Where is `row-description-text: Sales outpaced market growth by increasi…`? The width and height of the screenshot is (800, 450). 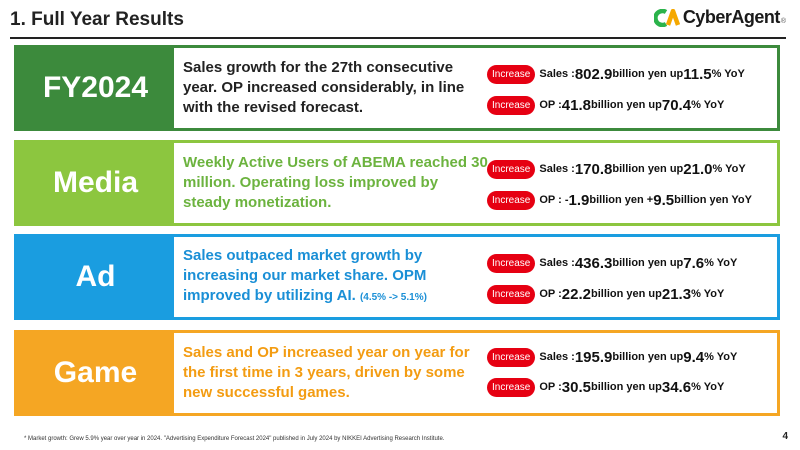
row-description-text: Sales outpaced market growth by increasi… is located at coordinates (305, 275).